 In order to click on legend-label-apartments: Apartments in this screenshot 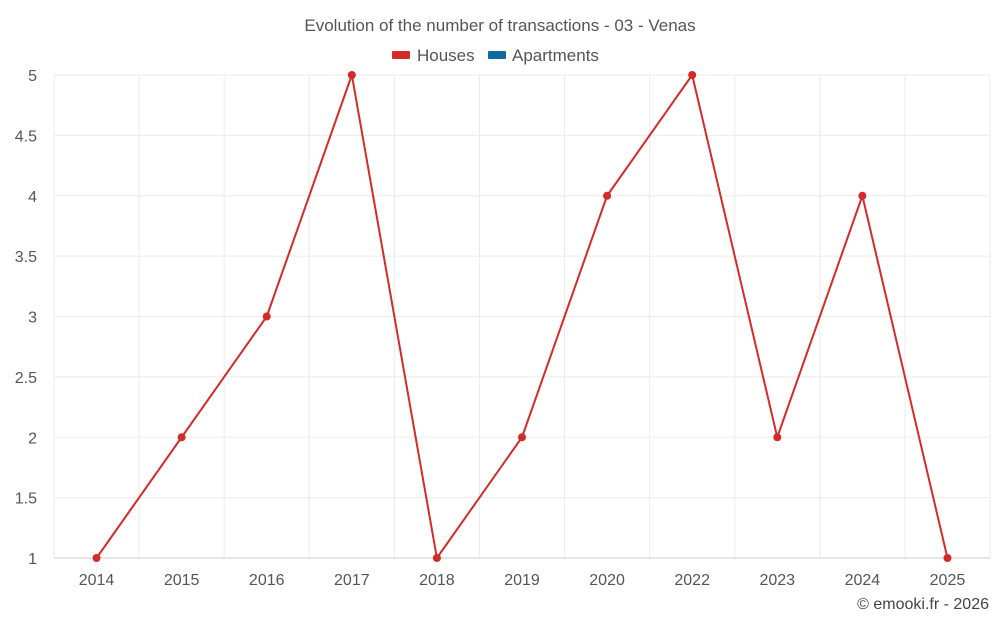, I will do `click(555, 55)`.